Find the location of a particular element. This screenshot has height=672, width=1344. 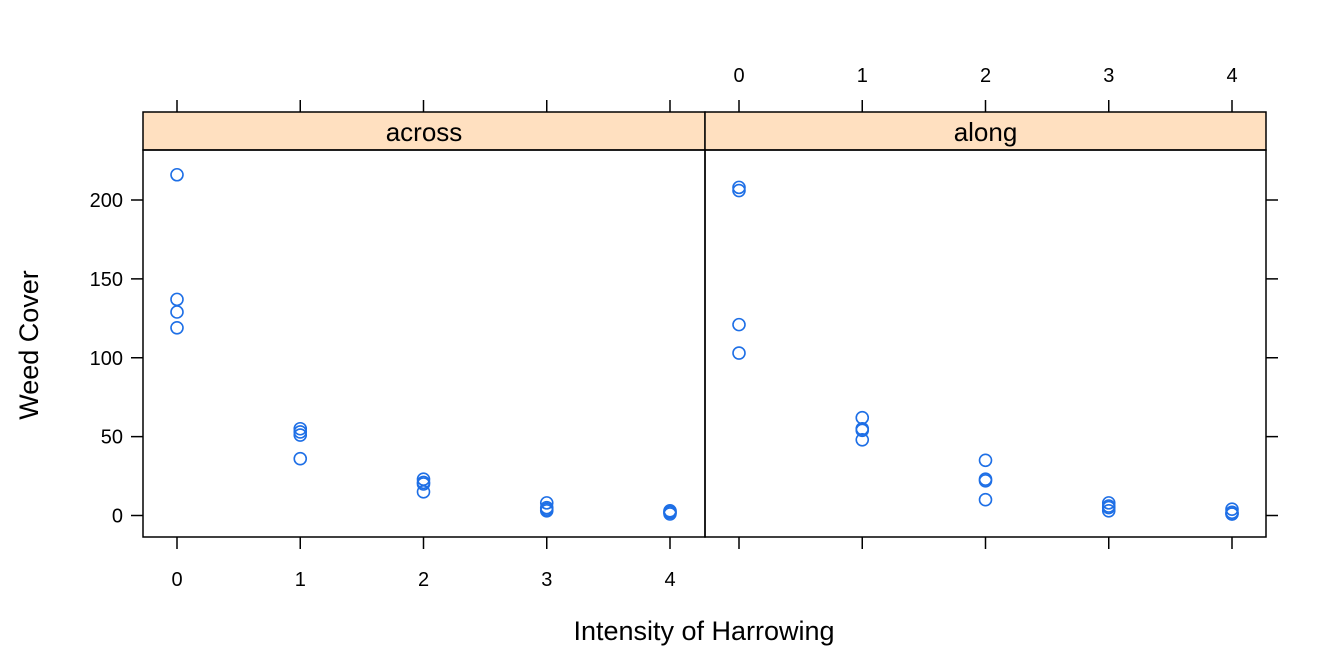

y-tick-label: 50 is located at coordinates (112, 438).